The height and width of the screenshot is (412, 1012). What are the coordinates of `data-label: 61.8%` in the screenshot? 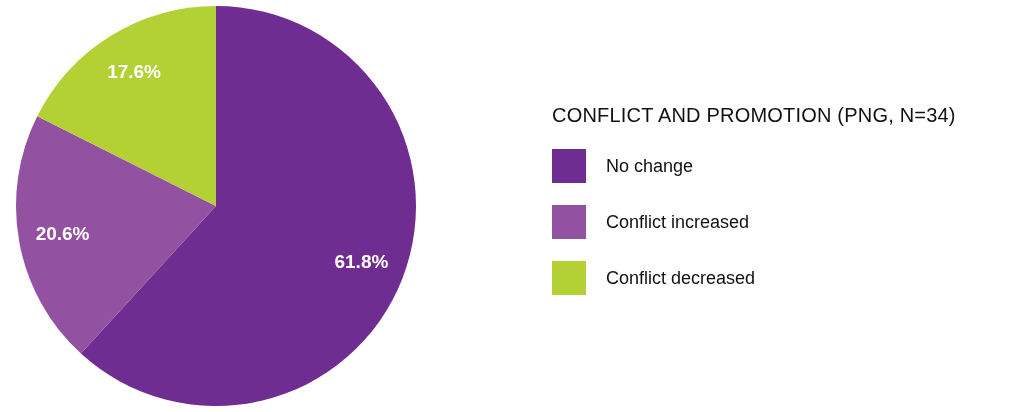 It's located at (361, 261).